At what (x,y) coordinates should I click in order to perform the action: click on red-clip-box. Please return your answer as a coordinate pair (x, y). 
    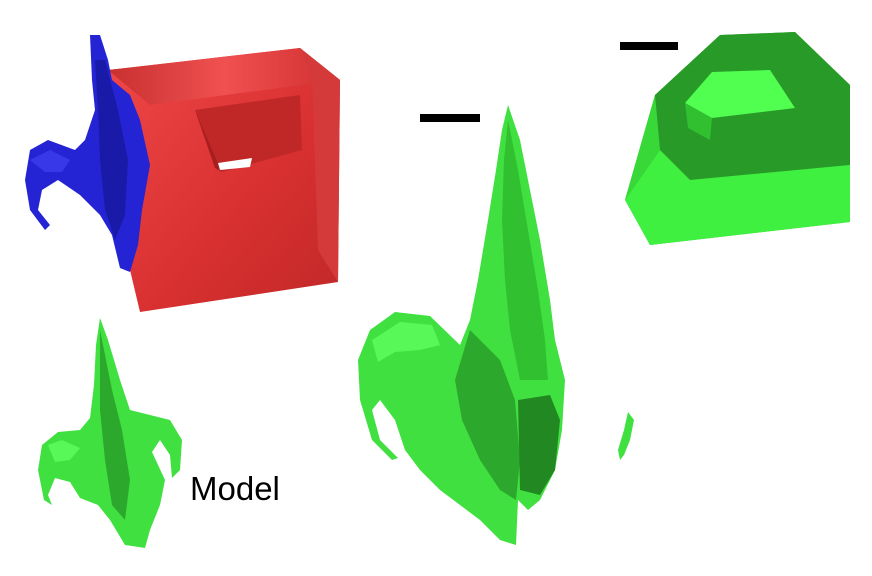
    Looking at the image, I should click on (224, 180).